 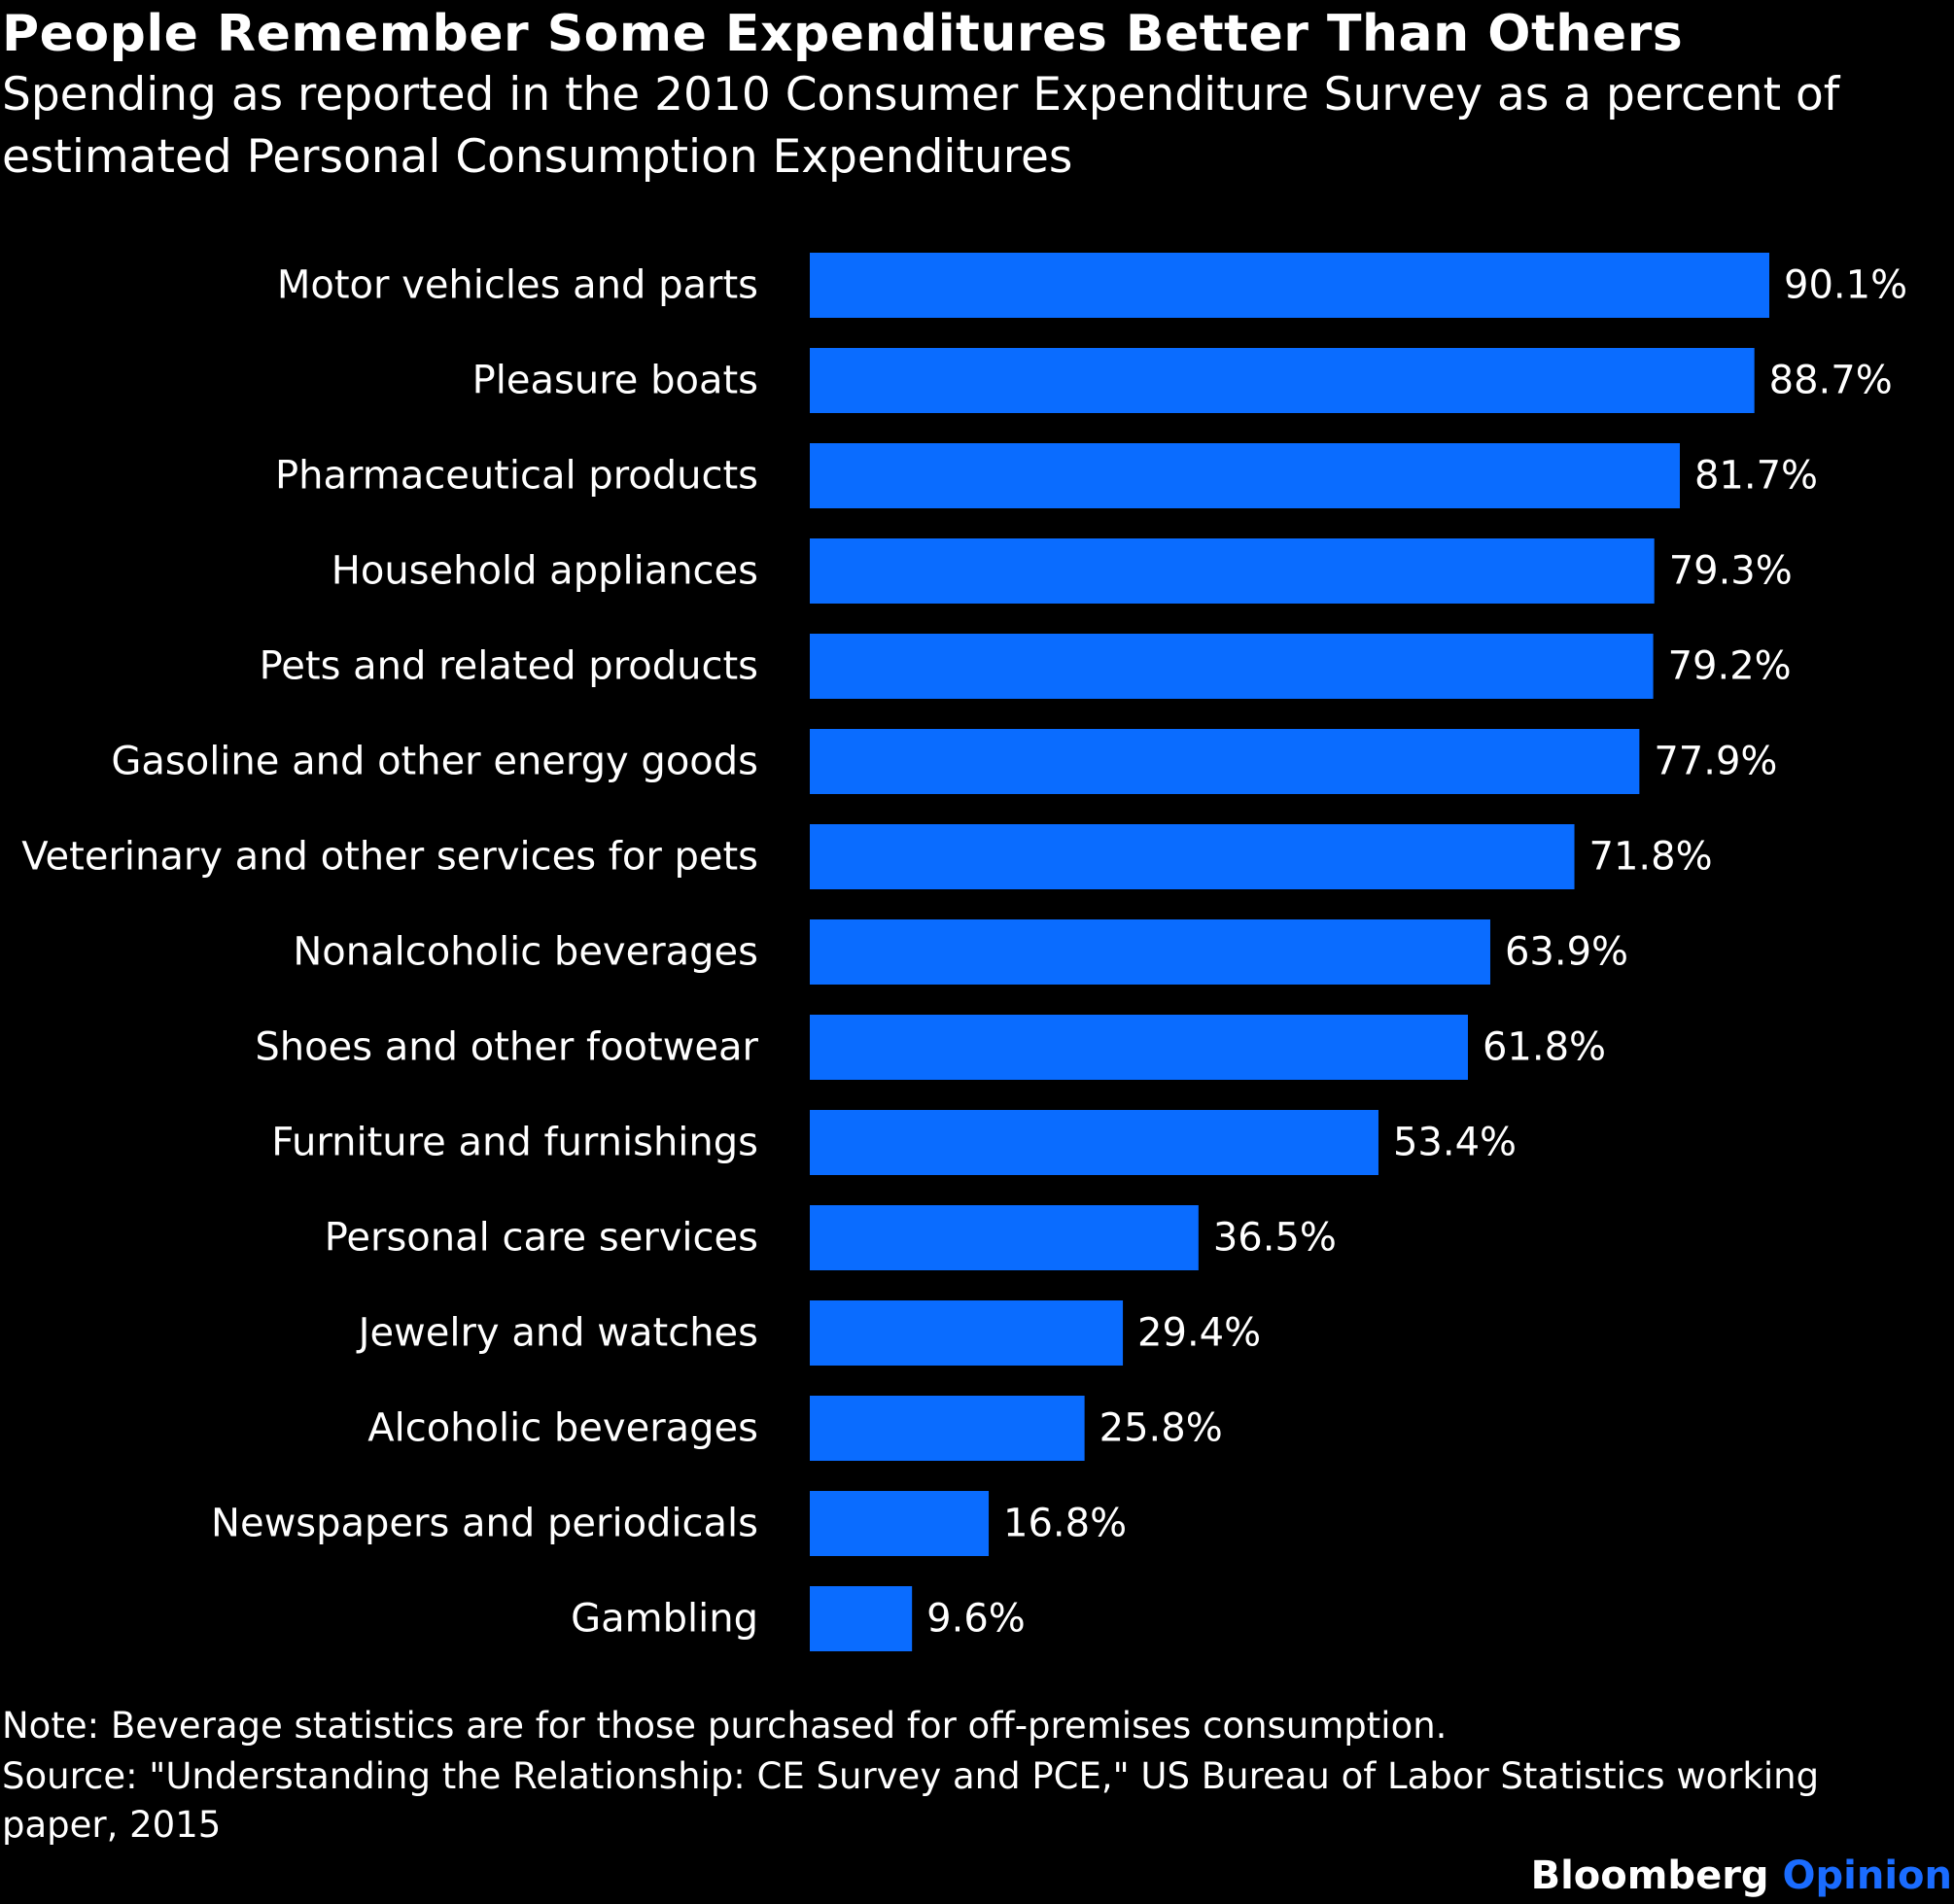 What do you see at coordinates (509, 666) in the screenshot?
I see `category-label: Pets and related products` at bounding box center [509, 666].